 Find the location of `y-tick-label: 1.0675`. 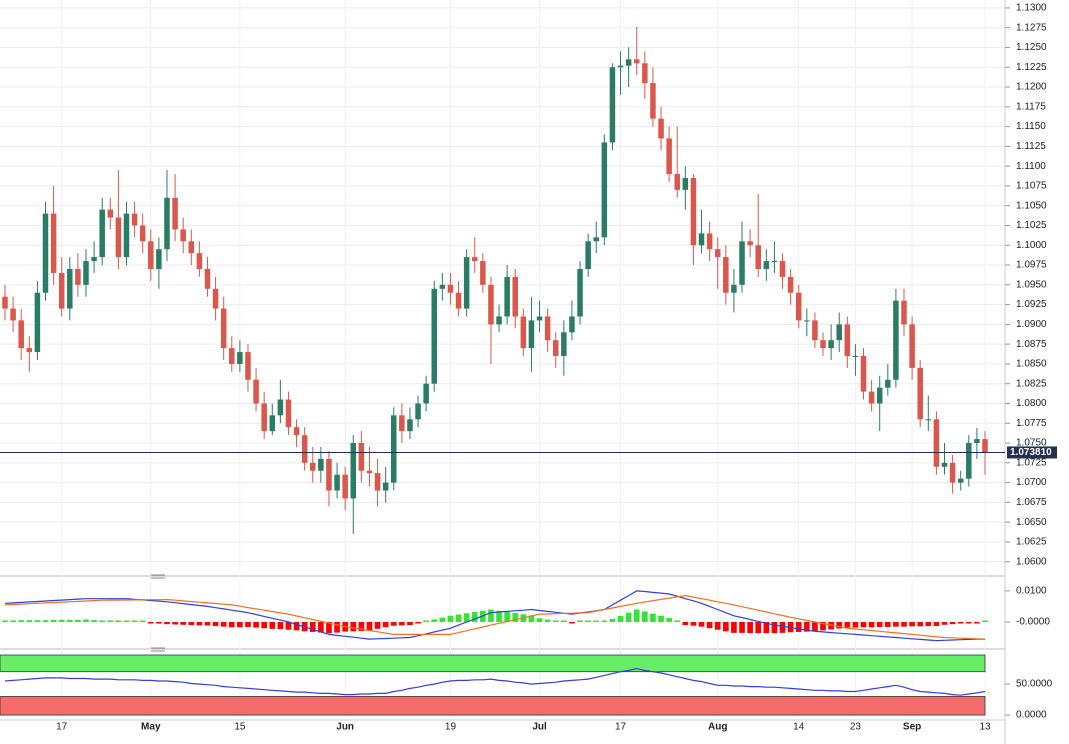

y-tick-label: 1.0675 is located at coordinates (1031, 502).